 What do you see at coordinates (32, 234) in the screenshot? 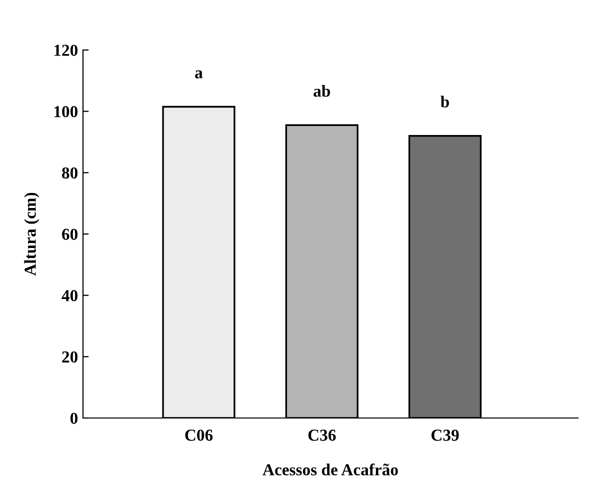
I see `y-axis-title: Altura (cm)` at bounding box center [32, 234].